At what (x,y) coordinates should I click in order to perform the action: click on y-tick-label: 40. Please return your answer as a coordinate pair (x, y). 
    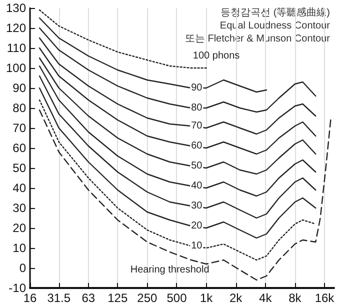
    Looking at the image, I should click on (19, 188).